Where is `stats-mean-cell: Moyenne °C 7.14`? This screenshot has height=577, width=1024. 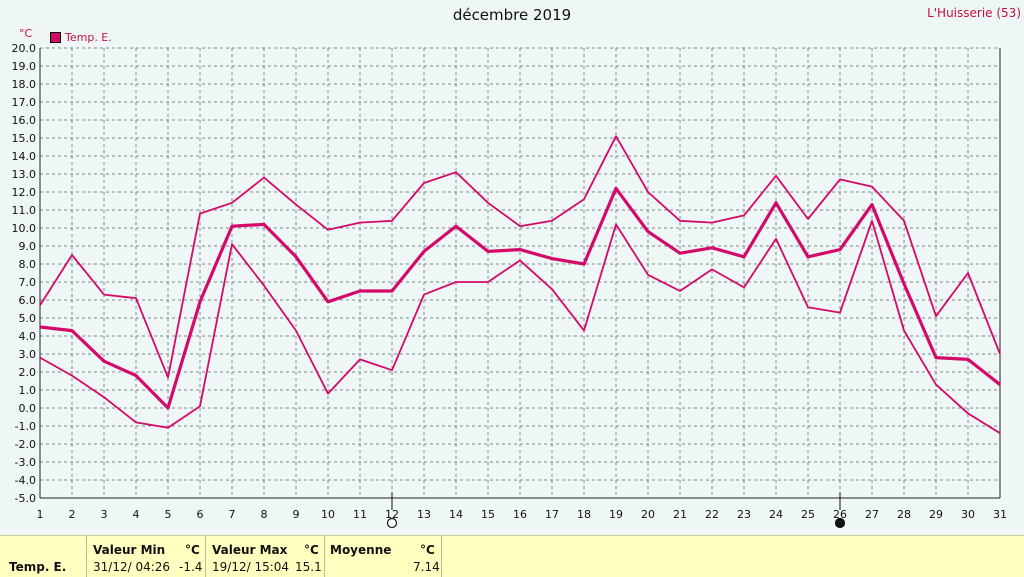 stats-mean-cell: Moyenne °C 7.14 is located at coordinates (383, 556).